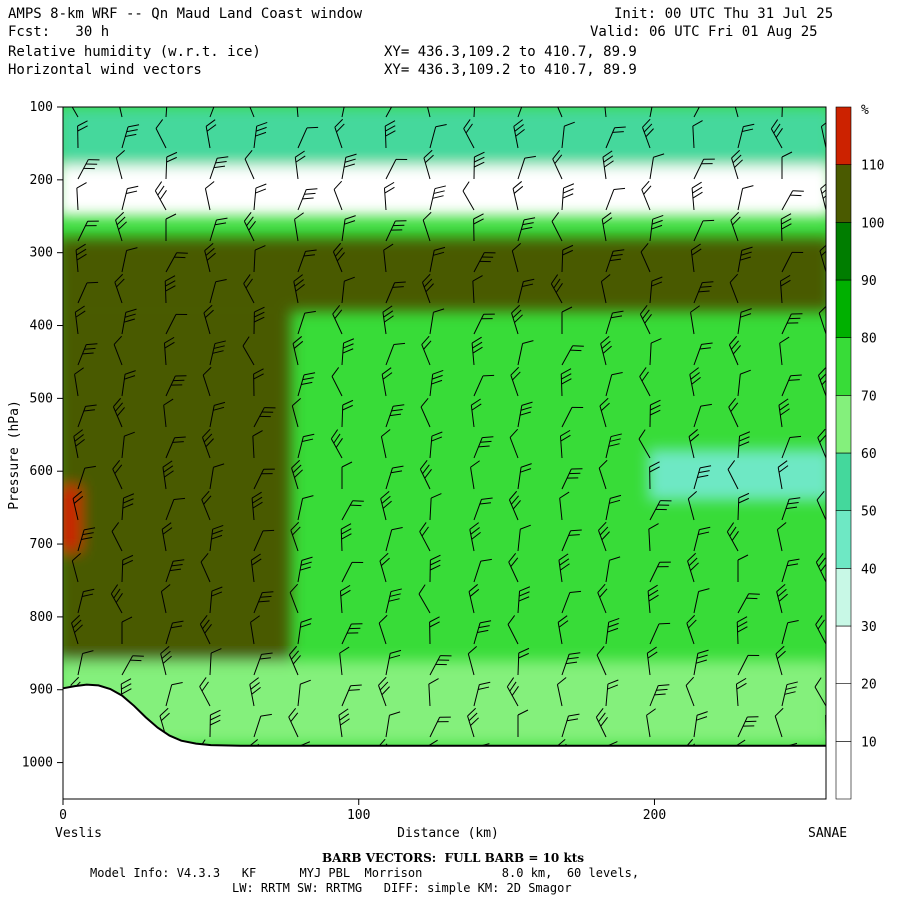 The image size is (900, 900). What do you see at coordinates (510, 52) in the screenshot?
I see `xy-range-1: XY= 436.3,109.2 to 410.7, 89.9` at bounding box center [510, 52].